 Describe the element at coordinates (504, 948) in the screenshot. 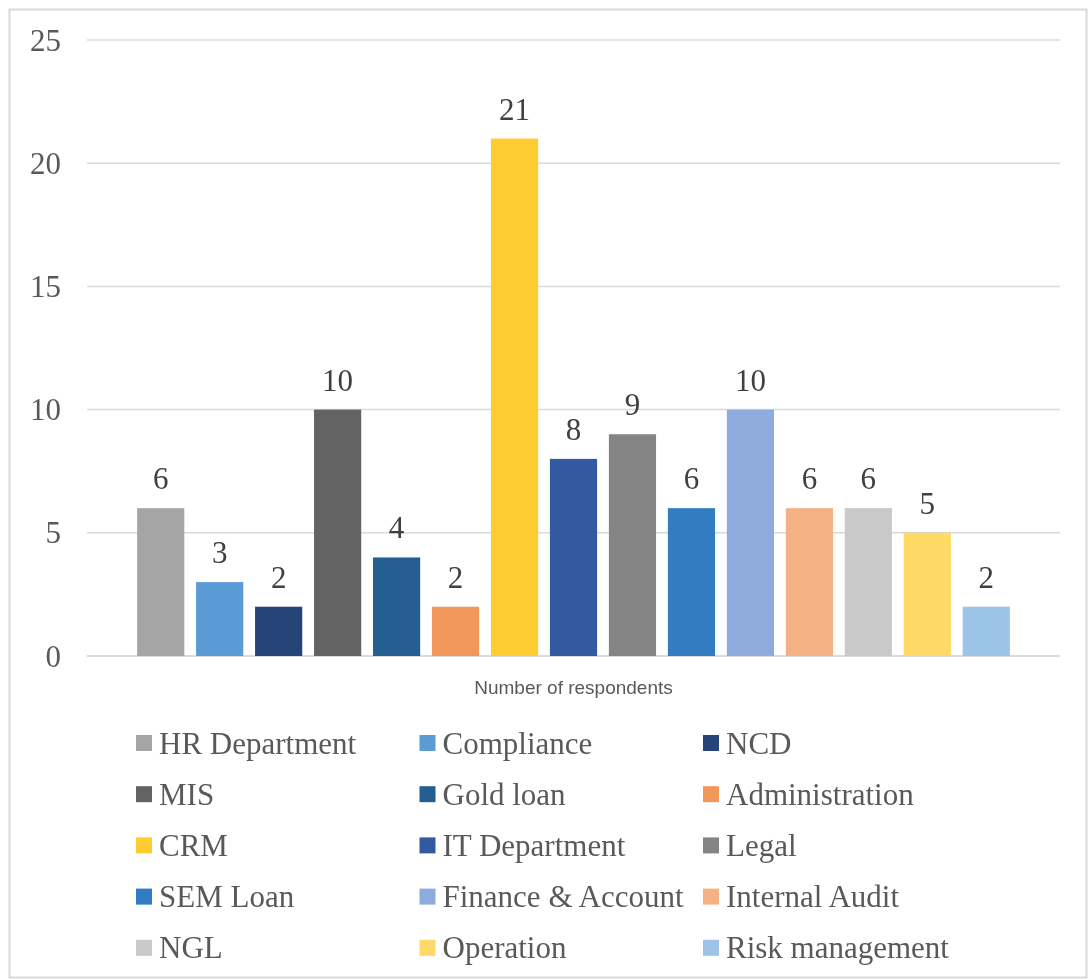

I see `legend-label: Operation` at that location.